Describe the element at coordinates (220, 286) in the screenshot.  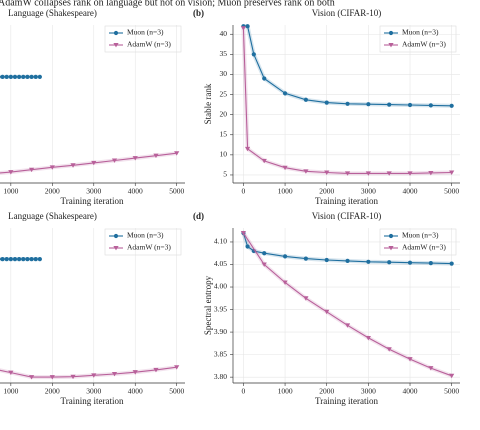
I see `y-tick-label: 4.00` at that location.